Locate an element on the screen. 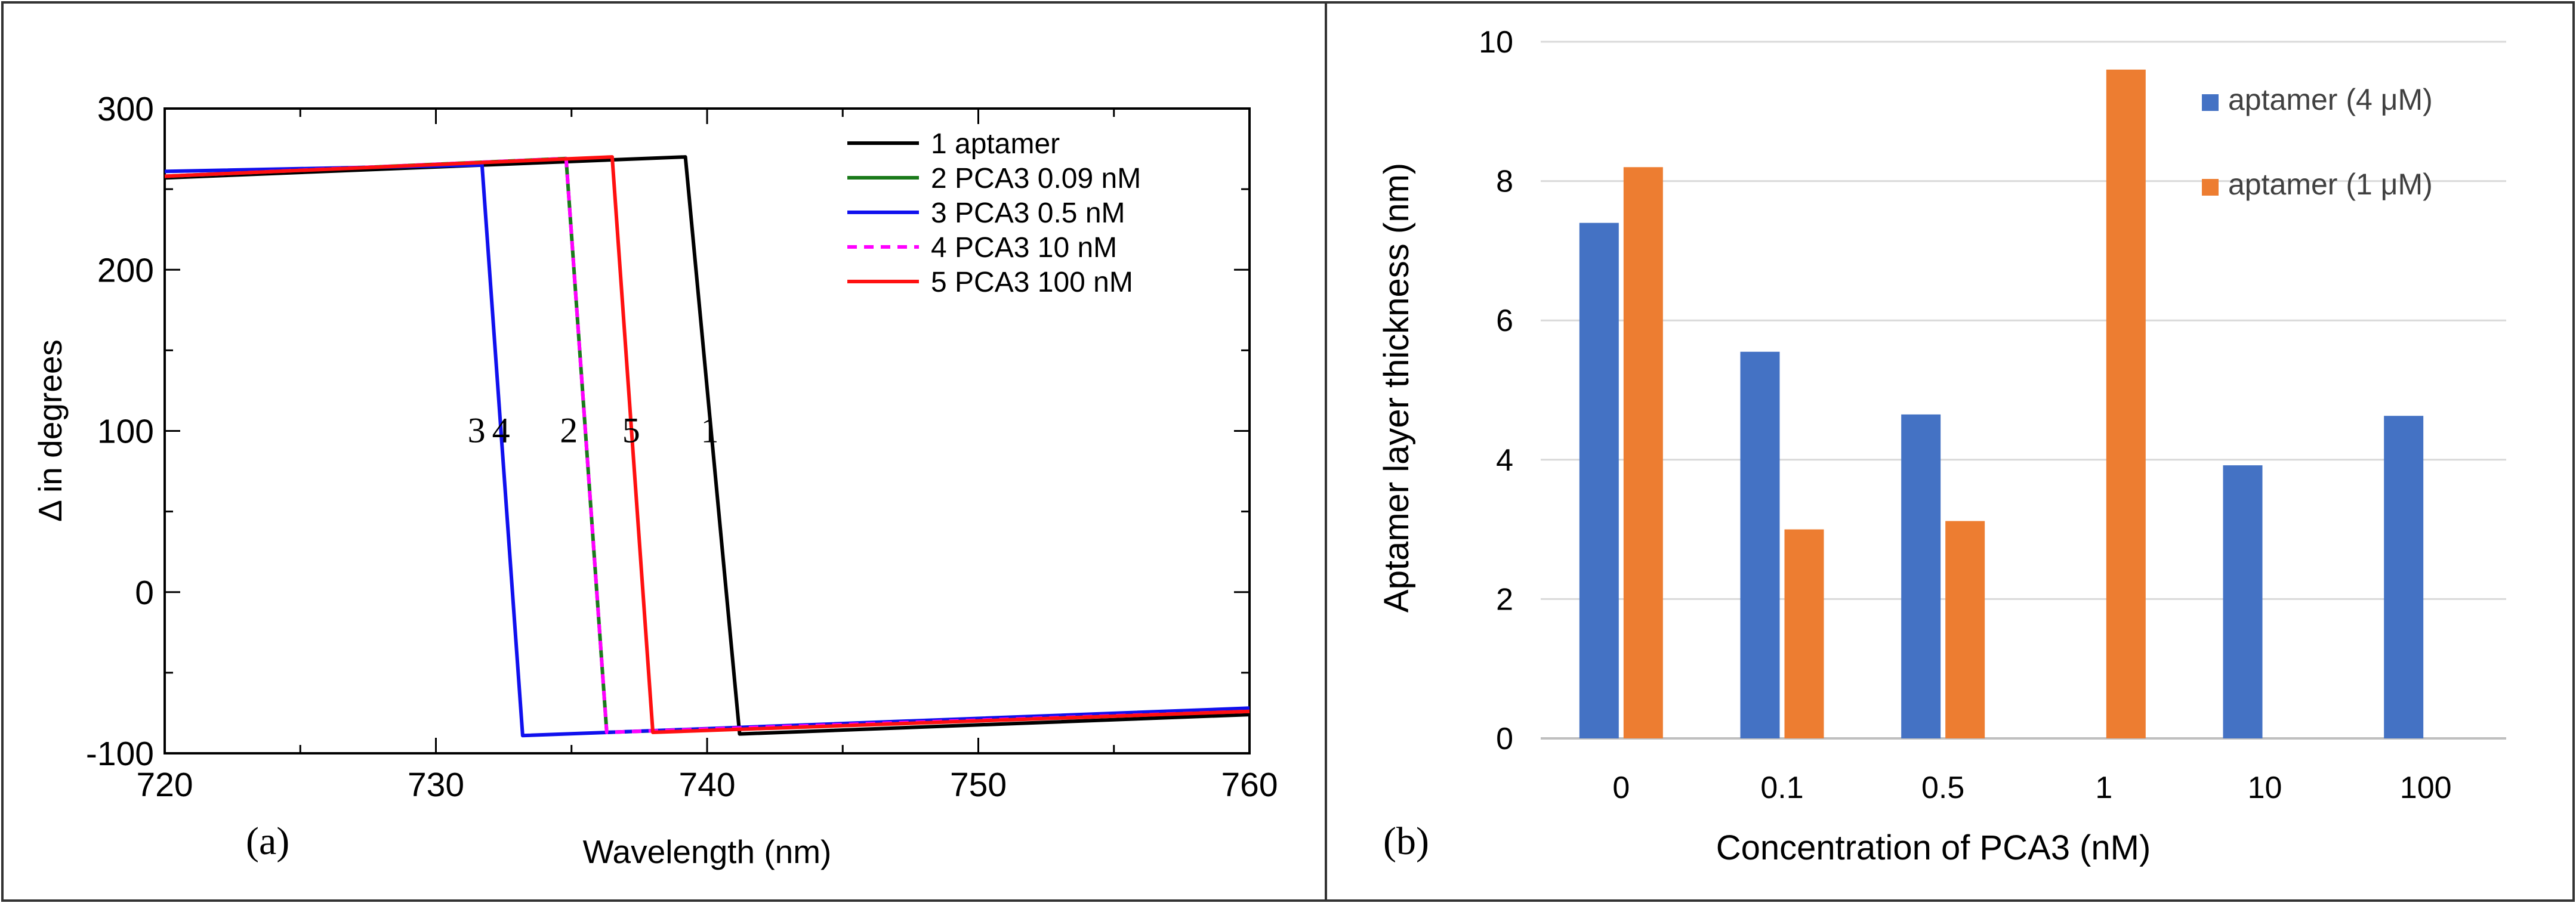  panel-a-curve-label: 1 is located at coordinates (710, 430).